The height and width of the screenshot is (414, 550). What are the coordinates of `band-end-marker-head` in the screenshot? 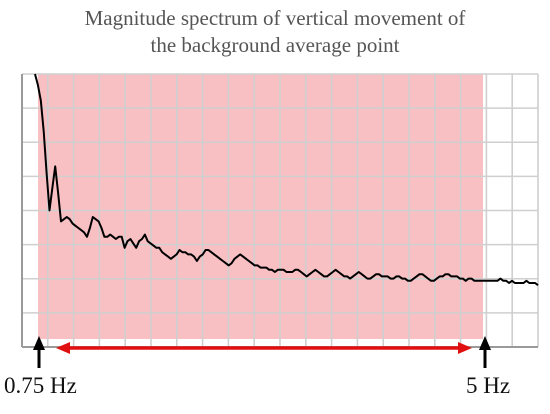 It's located at (485, 343).